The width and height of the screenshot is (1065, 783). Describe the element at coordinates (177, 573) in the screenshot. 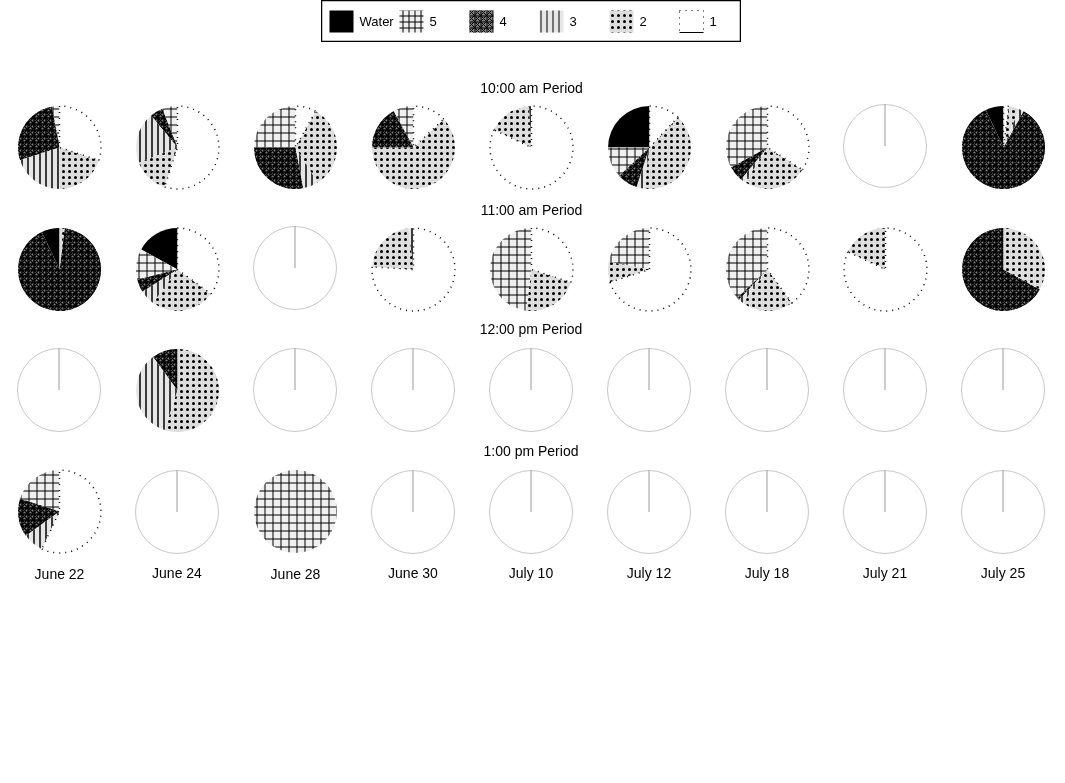

I see `text: June 24` at that location.